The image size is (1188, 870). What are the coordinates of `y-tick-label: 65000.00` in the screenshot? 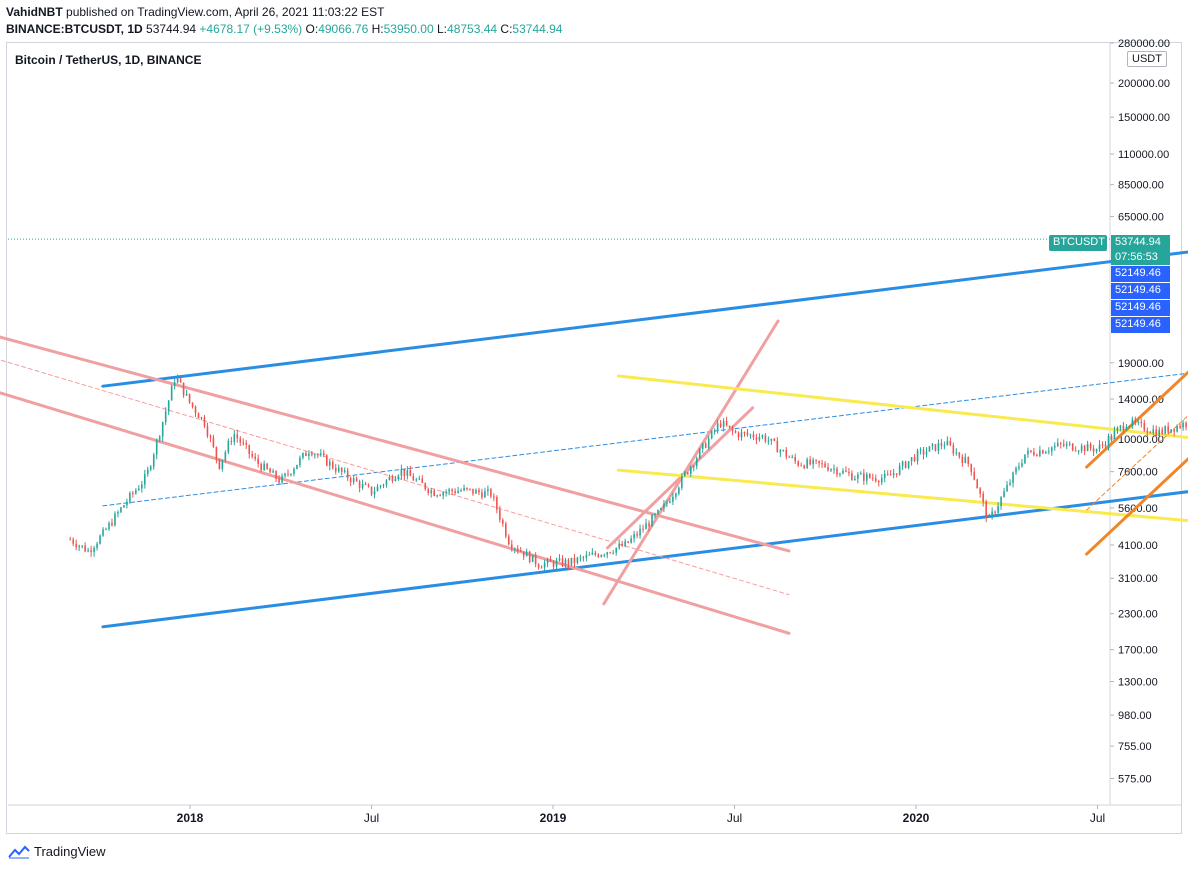 It's located at (1141, 218).